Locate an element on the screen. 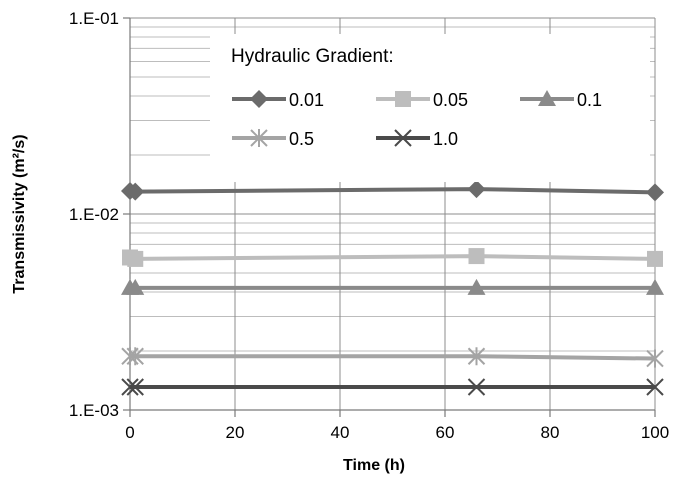  x-tick-label: 0 is located at coordinates (129, 432).